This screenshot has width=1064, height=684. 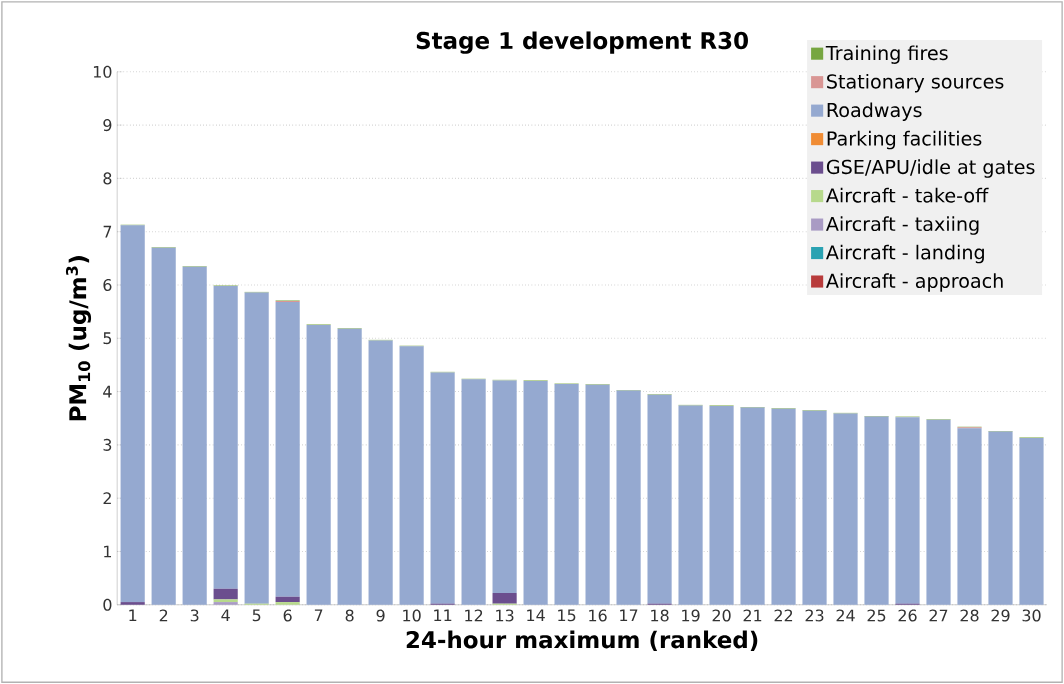 I want to click on chart-title: Stage 1 development R30, so click(x=582, y=42).